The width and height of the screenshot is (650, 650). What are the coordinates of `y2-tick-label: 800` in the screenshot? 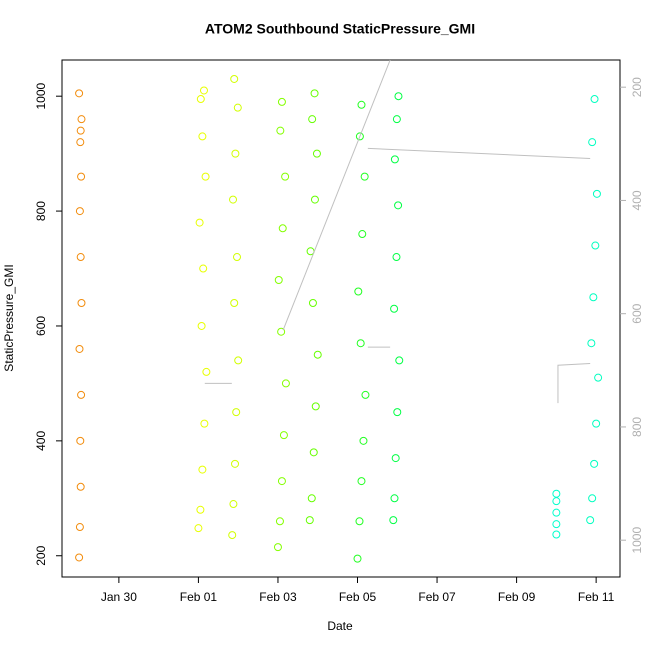 It's located at (637, 427).